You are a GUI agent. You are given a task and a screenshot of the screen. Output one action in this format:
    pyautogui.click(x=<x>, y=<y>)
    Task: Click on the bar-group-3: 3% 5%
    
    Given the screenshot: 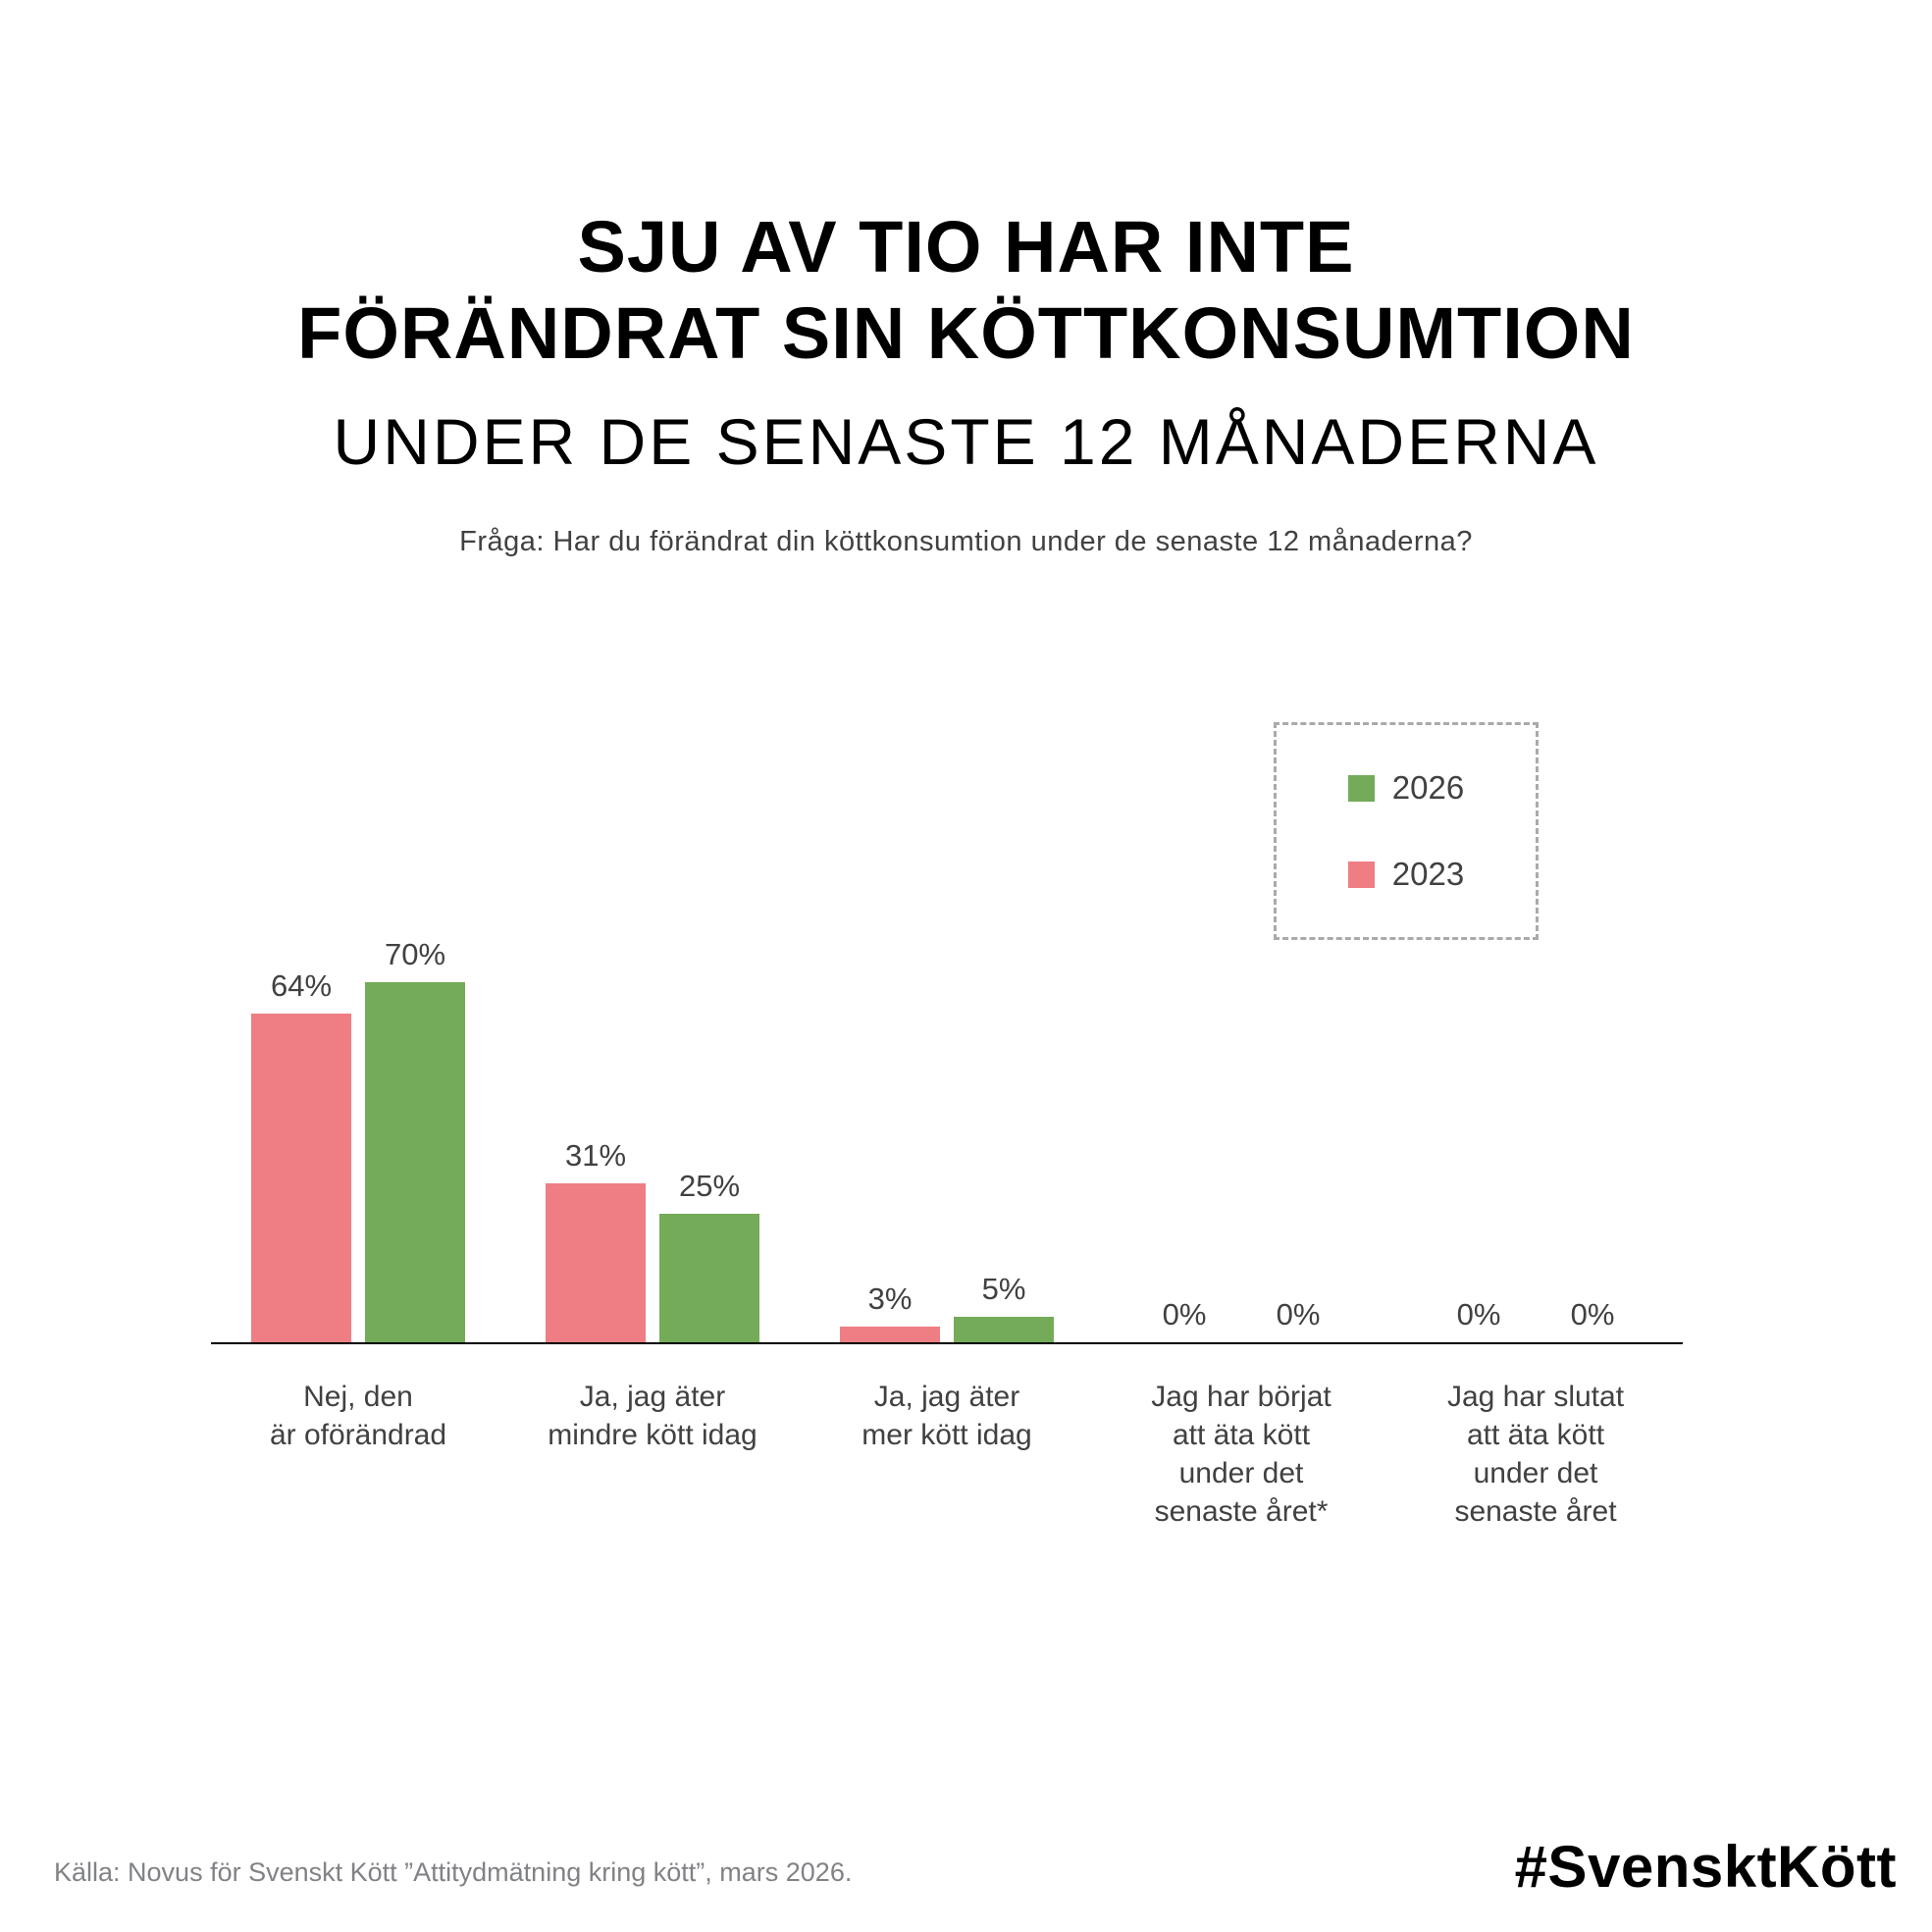 What is the action you would take?
    pyautogui.click(x=947, y=1307)
    